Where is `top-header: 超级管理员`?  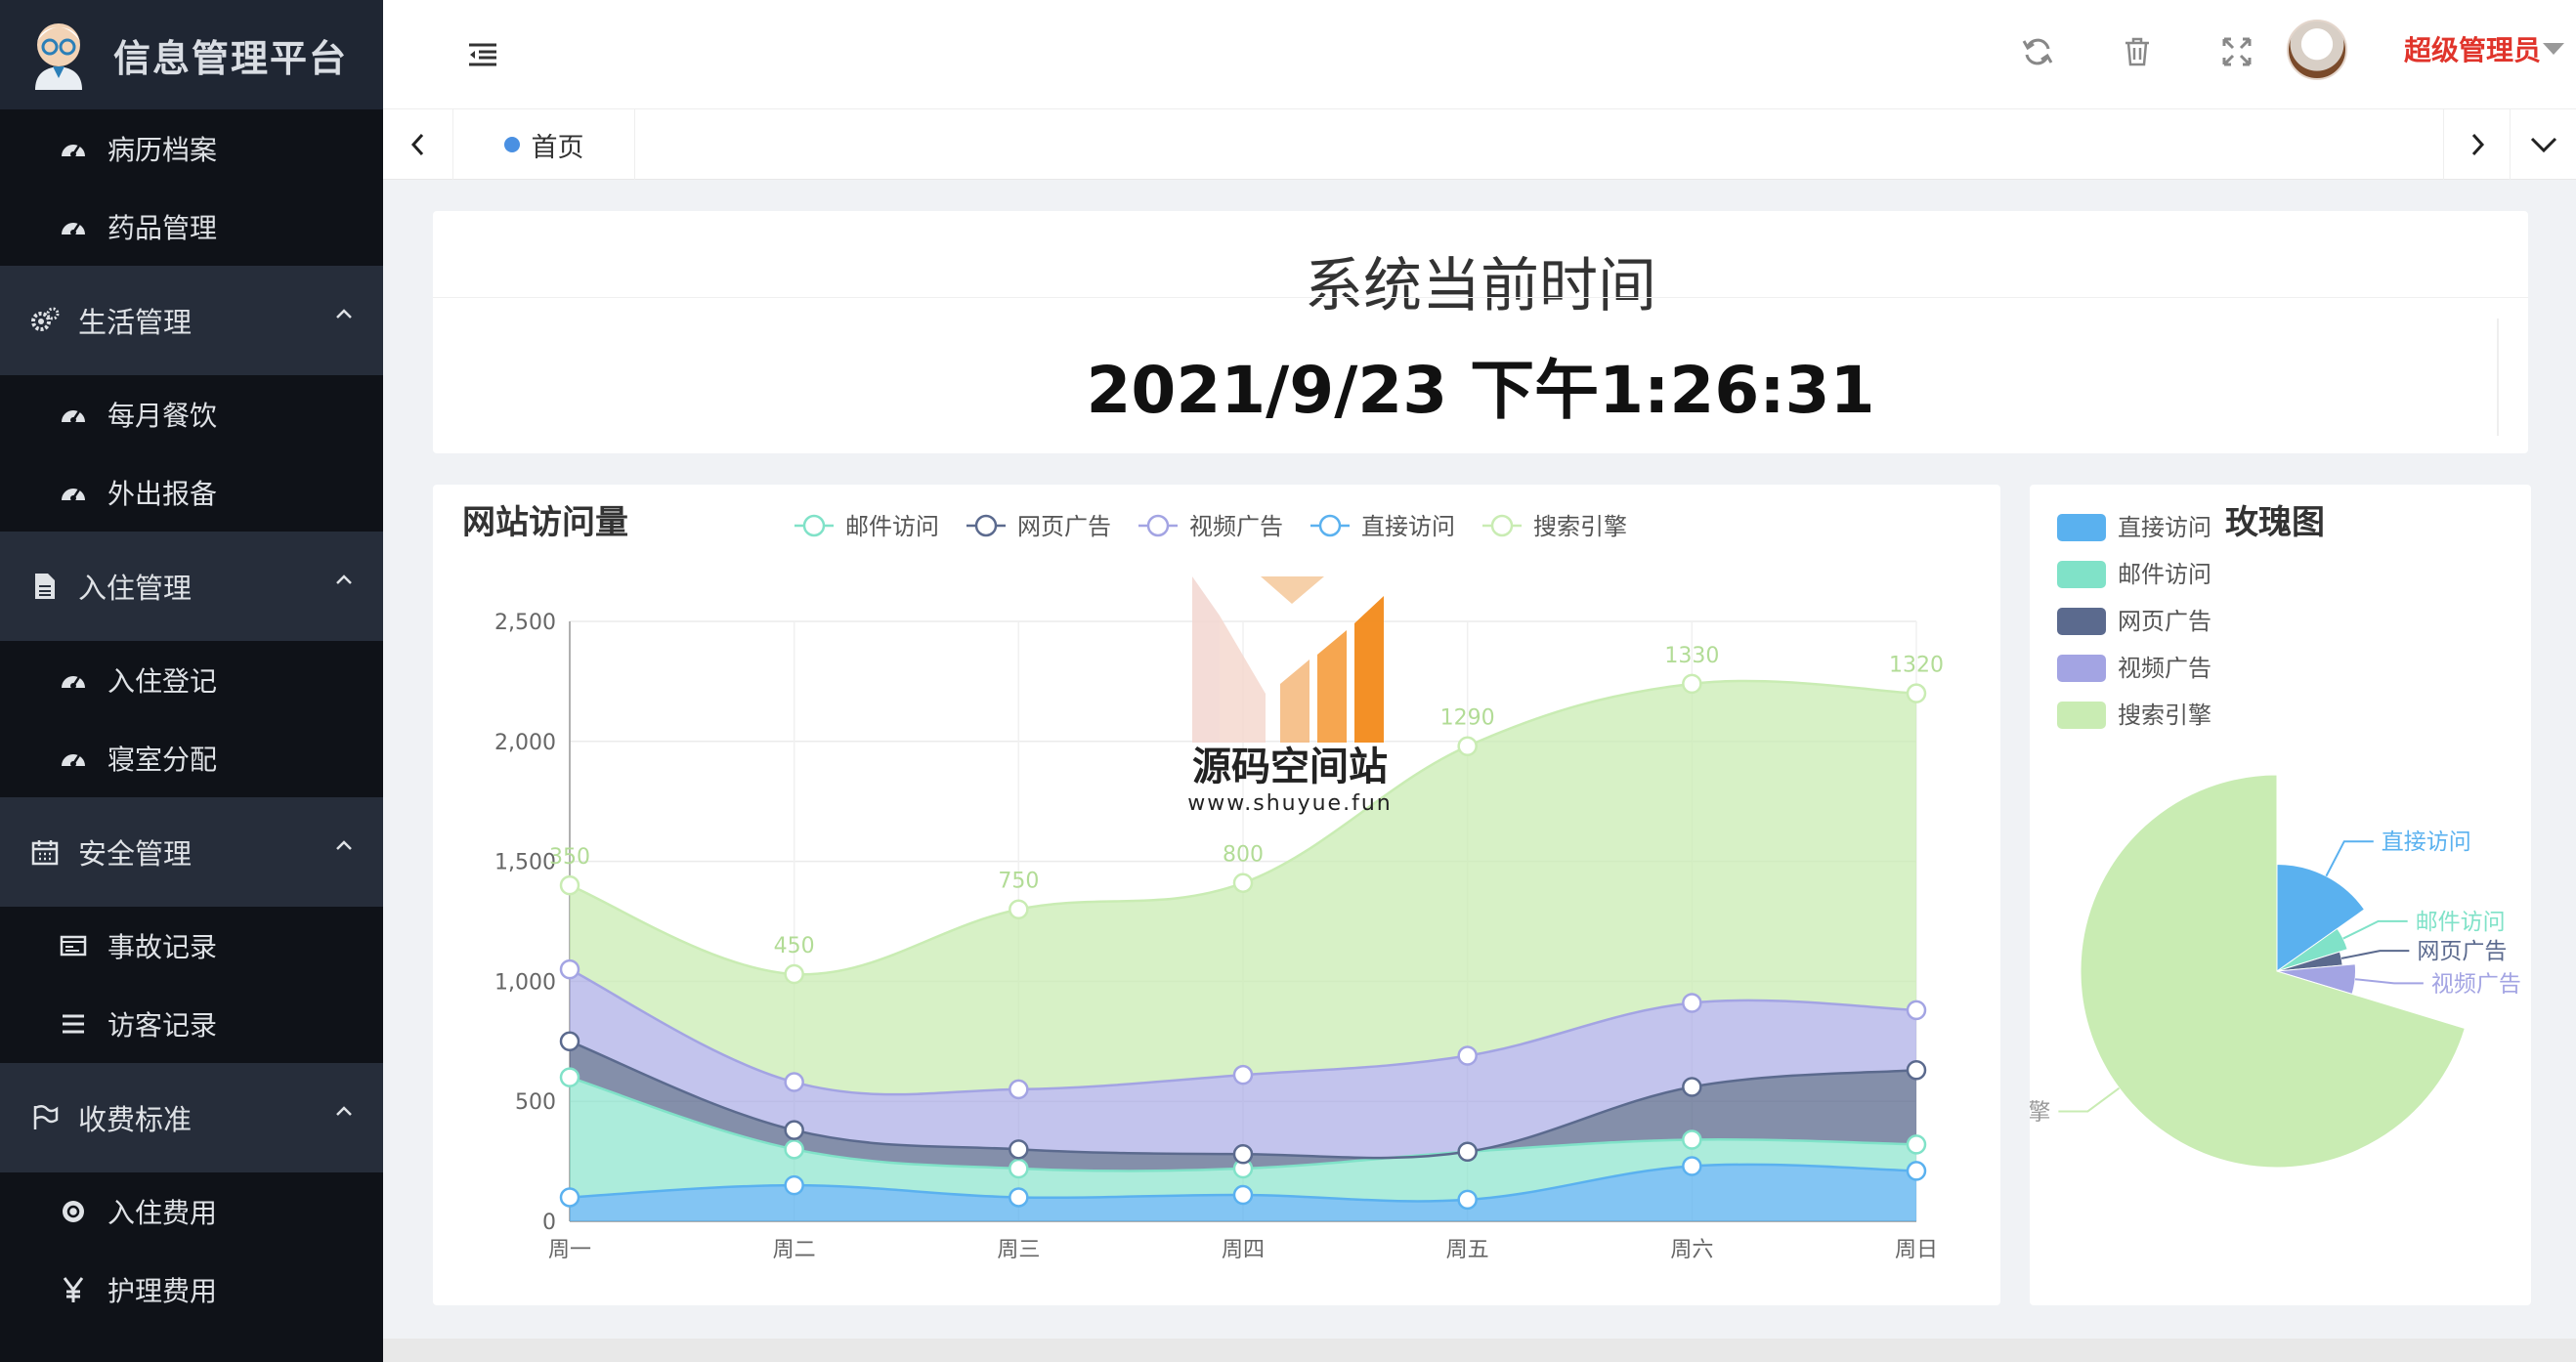
top-header: 超级管理员 is located at coordinates (1479, 54).